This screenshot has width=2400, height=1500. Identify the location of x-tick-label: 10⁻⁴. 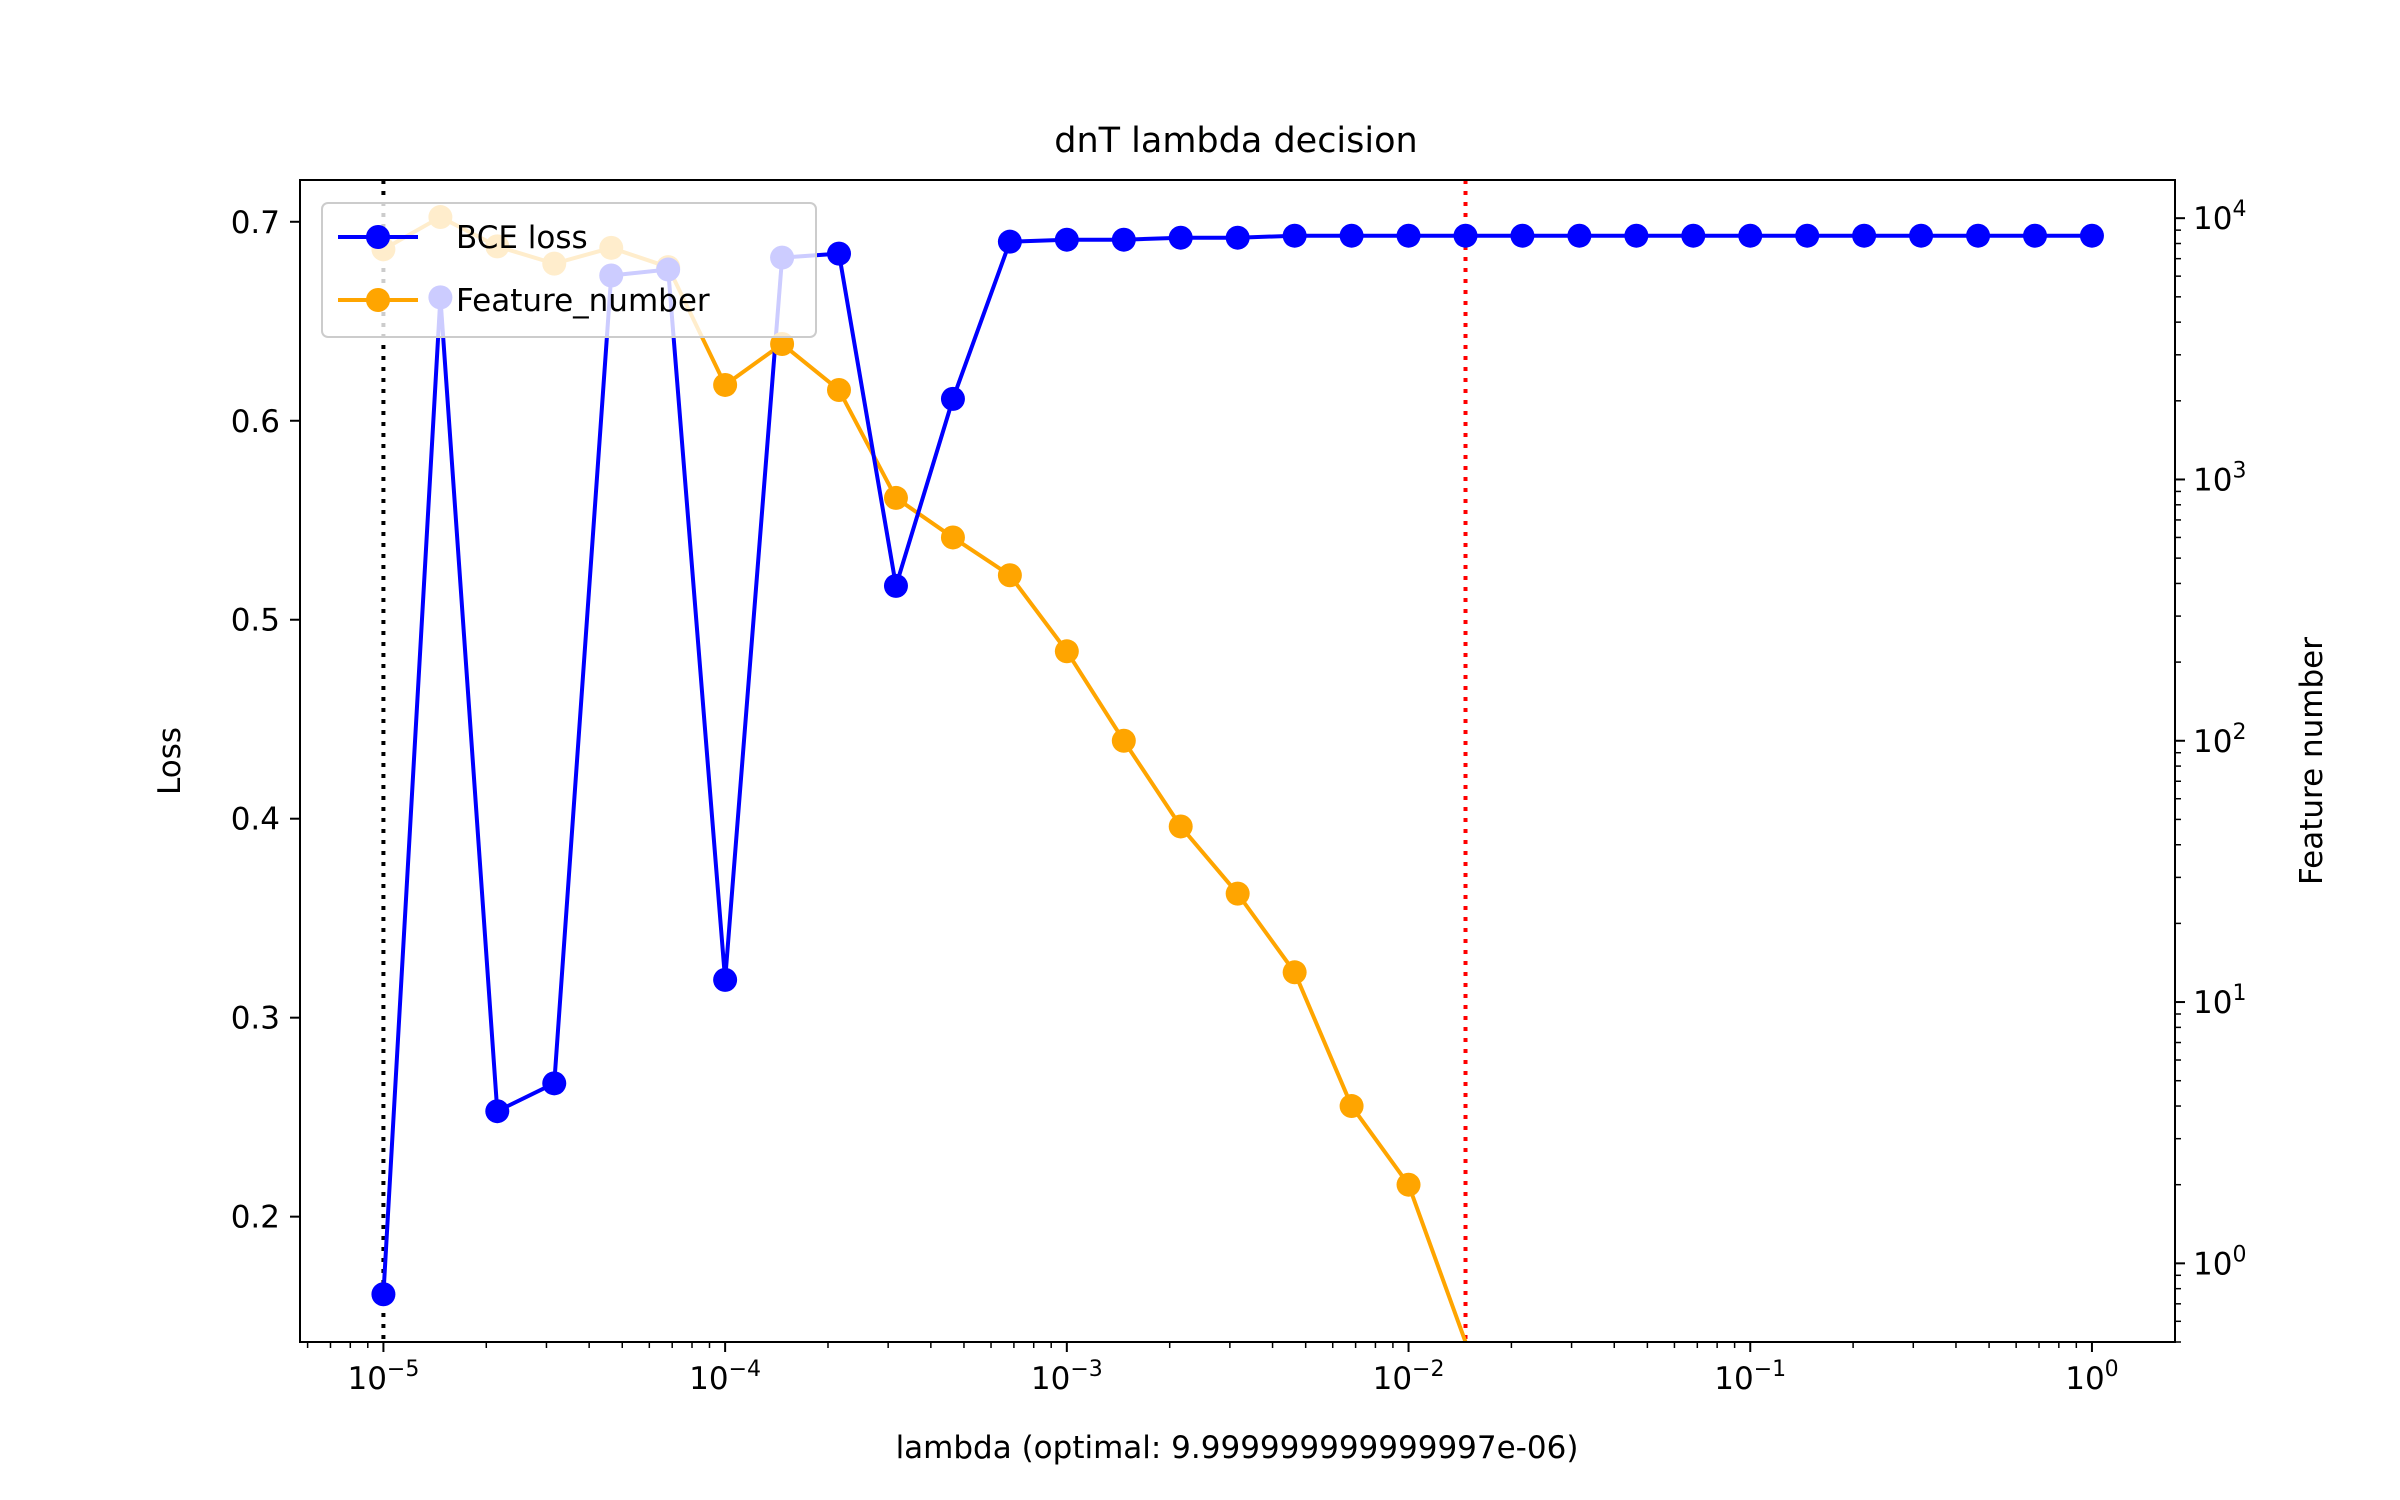
(725, 1377).